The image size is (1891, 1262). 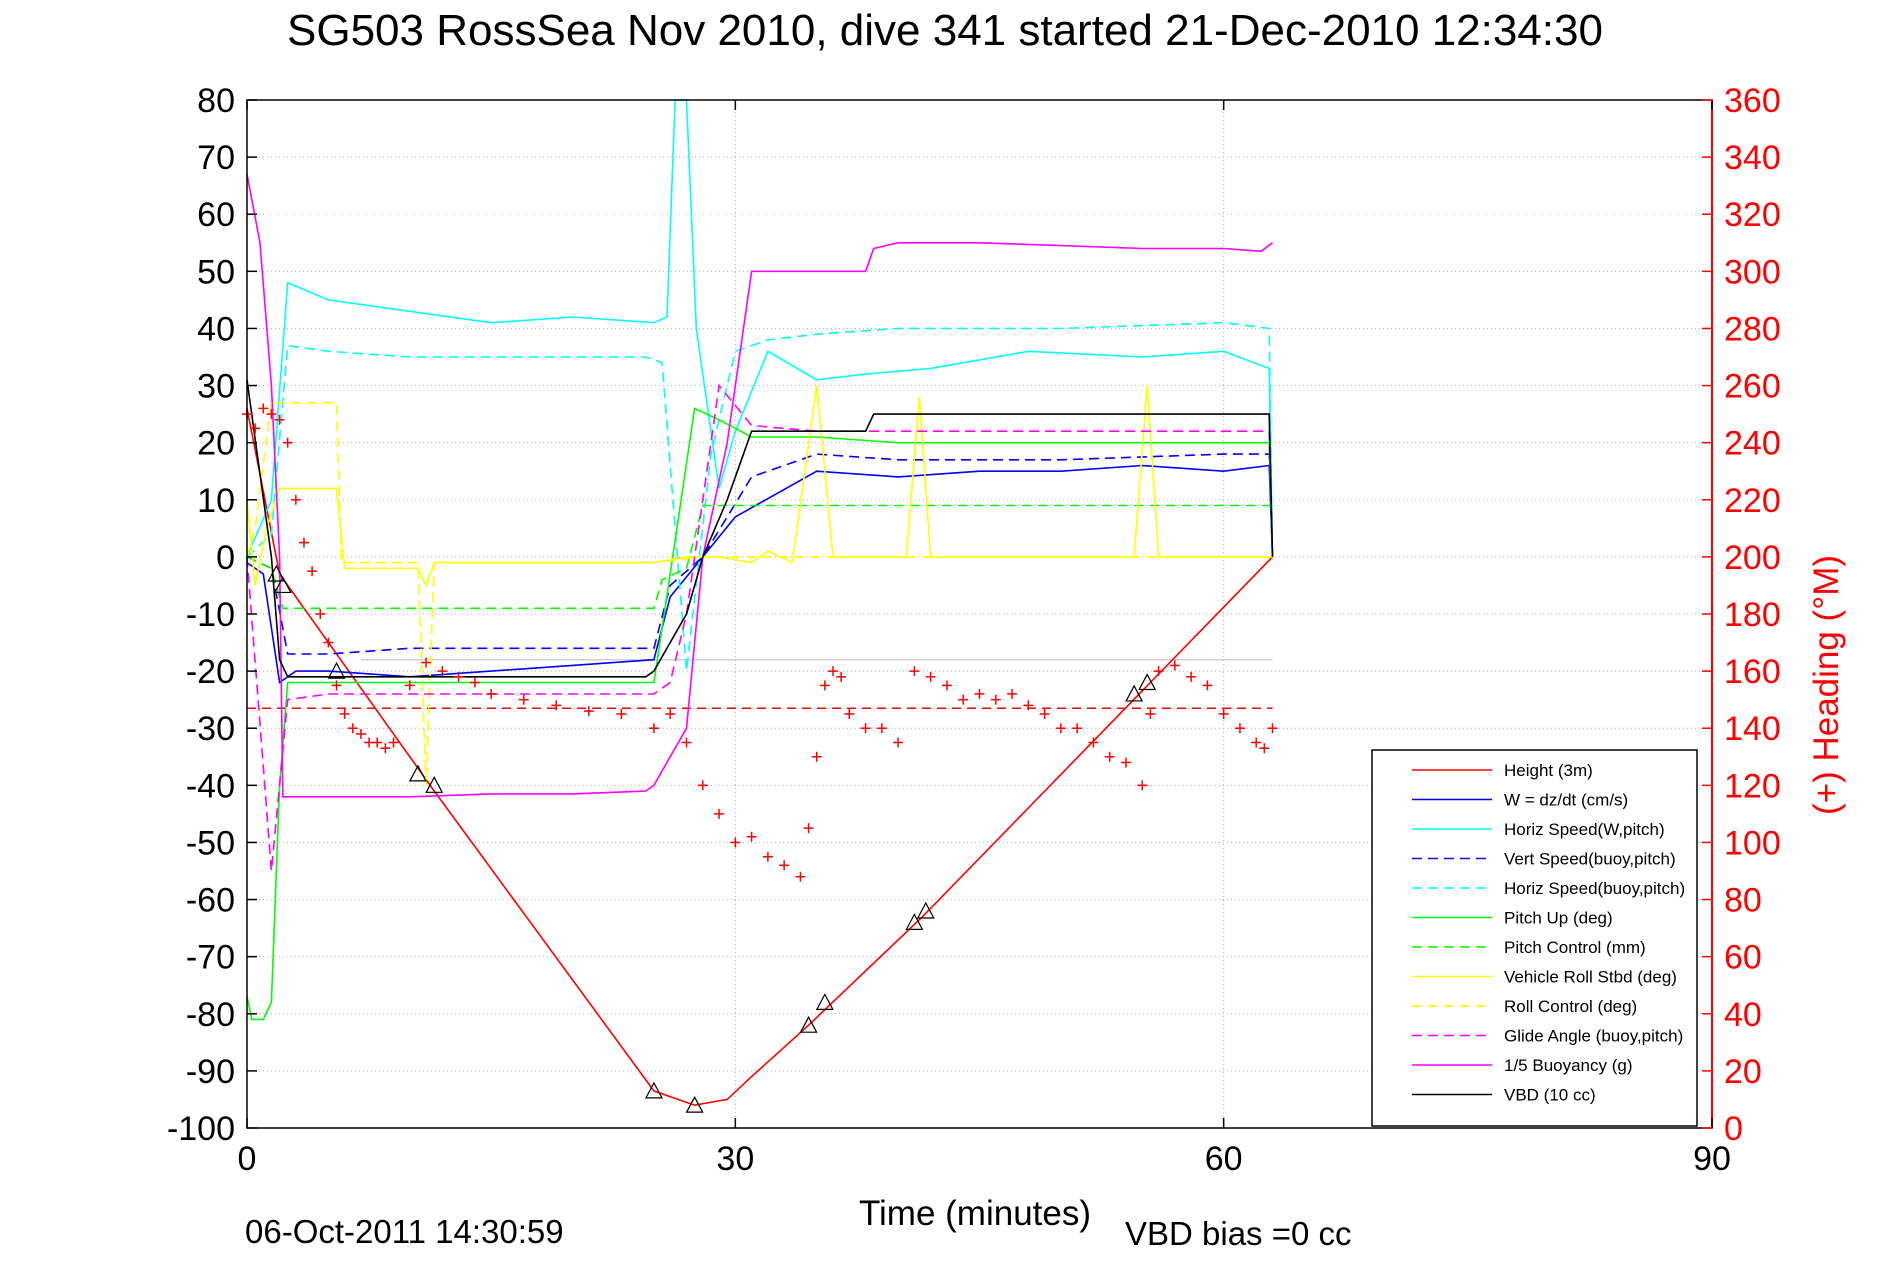 What do you see at coordinates (1752, 444) in the screenshot?
I see `y2-tick-label: 240` at bounding box center [1752, 444].